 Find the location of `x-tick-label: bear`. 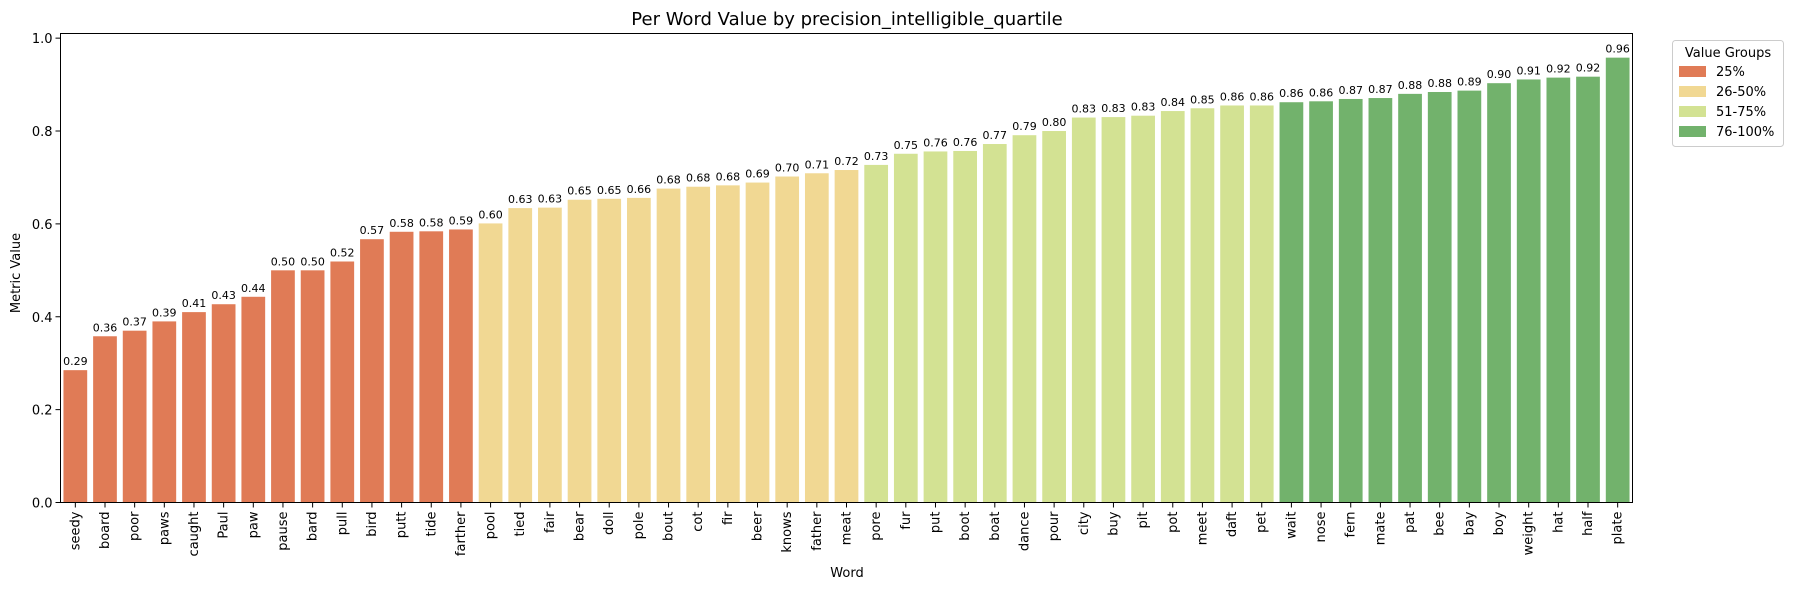

x-tick-label: bear is located at coordinates (580, 526).